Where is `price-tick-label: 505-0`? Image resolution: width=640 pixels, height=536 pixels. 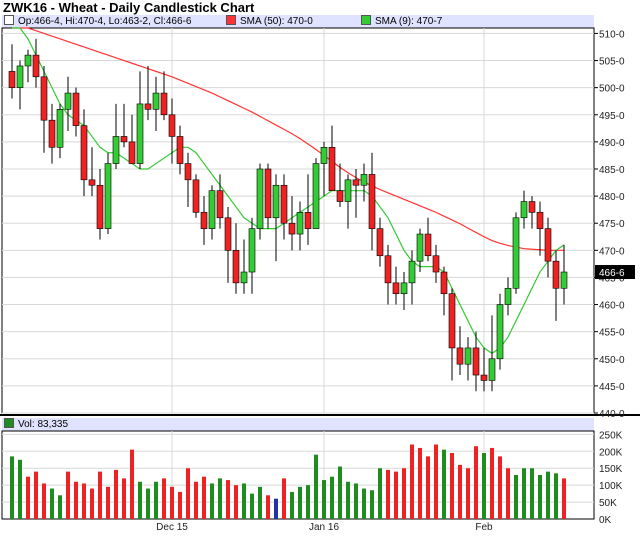
price-tick-label: 505-0 is located at coordinates (612, 62).